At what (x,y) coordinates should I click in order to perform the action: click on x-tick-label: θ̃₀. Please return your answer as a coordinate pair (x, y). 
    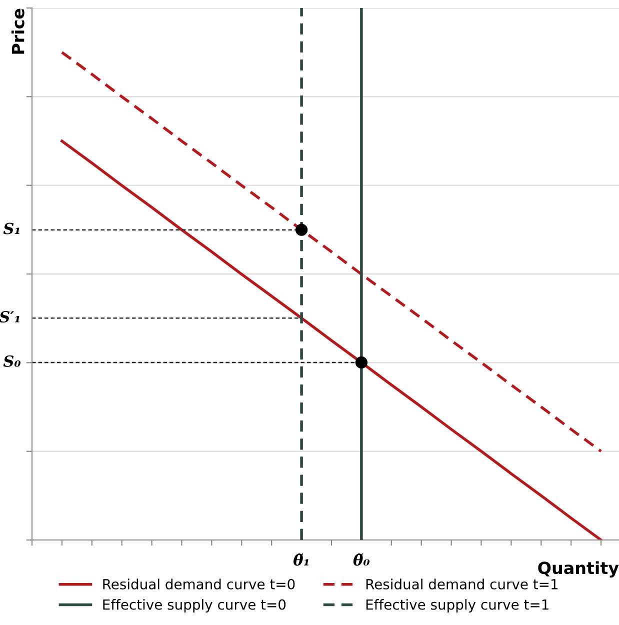
    Looking at the image, I should click on (361, 559).